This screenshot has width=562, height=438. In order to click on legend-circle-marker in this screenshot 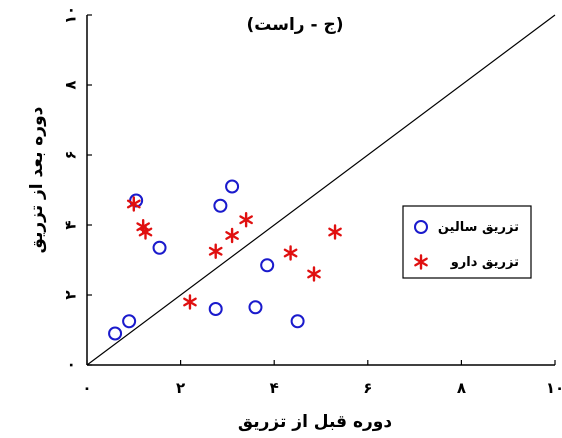, I will do `click(421, 227)`.